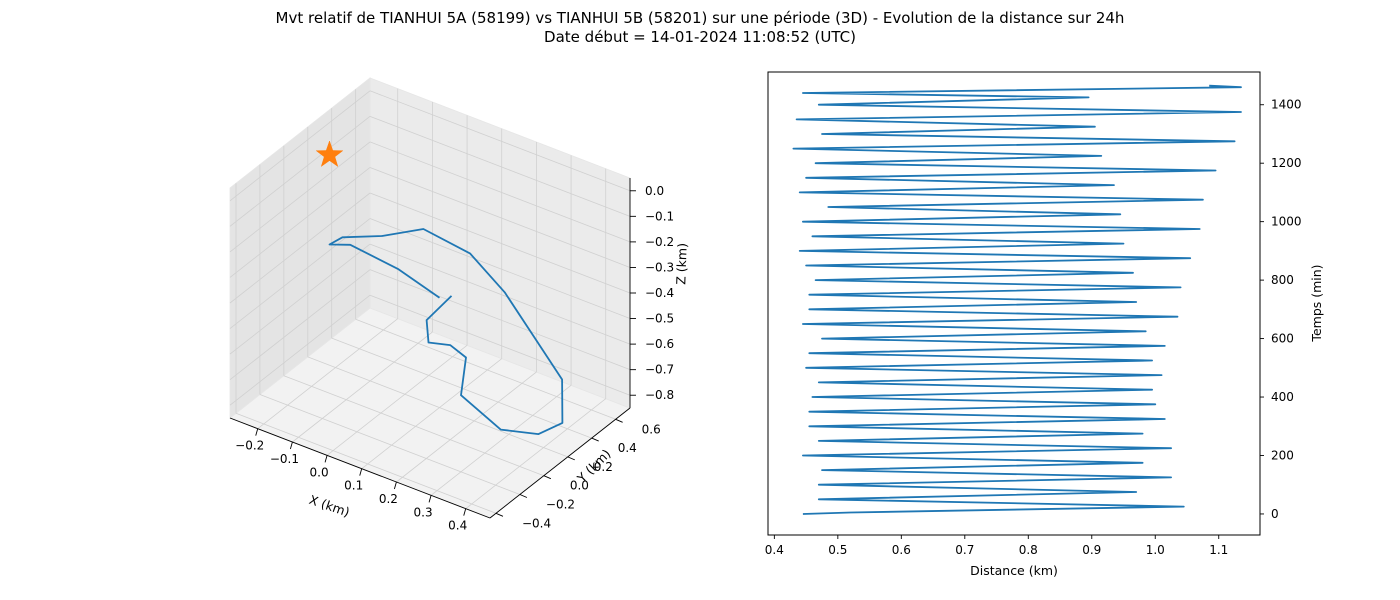  What do you see at coordinates (659, 293) in the screenshot?
I see `z-tick-label-3d: −0.4` at bounding box center [659, 293].